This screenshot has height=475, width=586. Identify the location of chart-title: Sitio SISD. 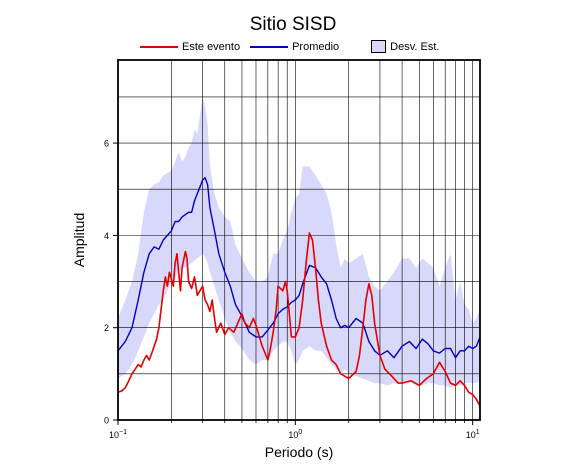
(293, 24).